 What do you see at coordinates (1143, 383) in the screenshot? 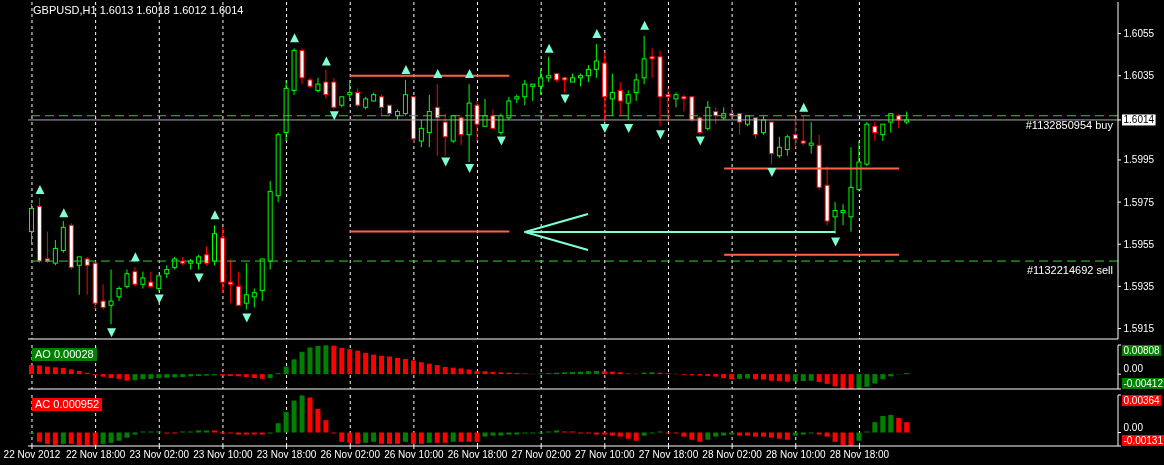
I see `y-tick-label: -0.00412` at bounding box center [1143, 383].